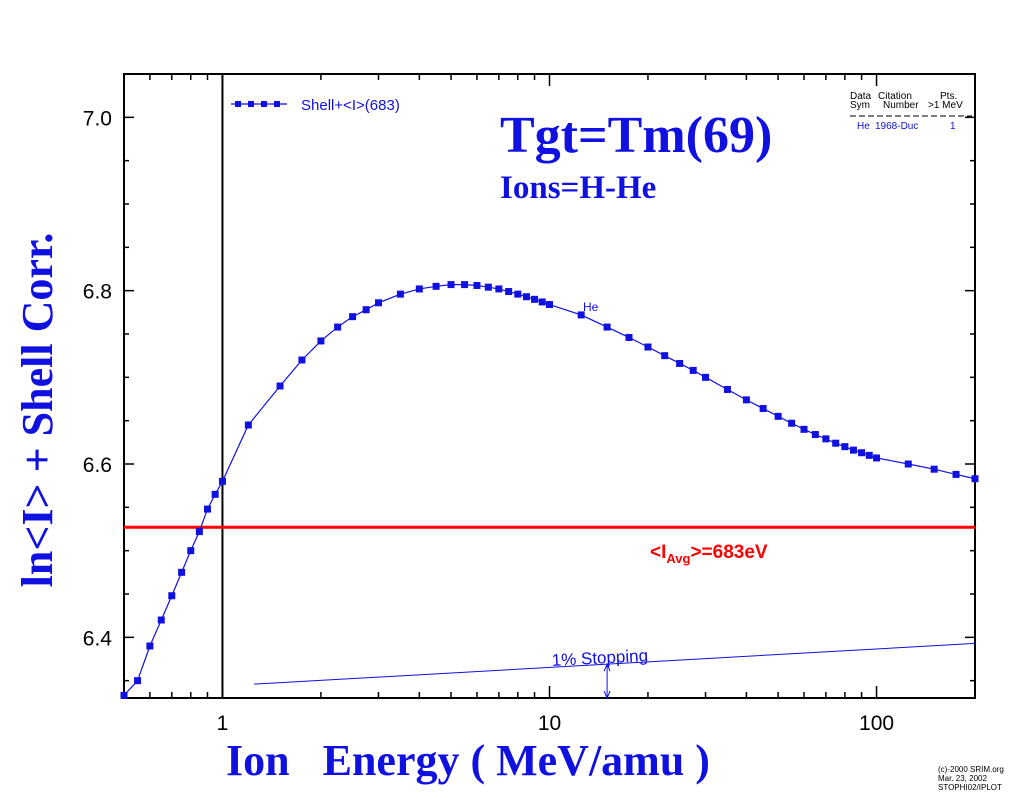 The width and height of the screenshot is (1023, 799). What do you see at coordinates (895, 96) in the screenshot?
I see `citation-header-citation: Citation` at bounding box center [895, 96].